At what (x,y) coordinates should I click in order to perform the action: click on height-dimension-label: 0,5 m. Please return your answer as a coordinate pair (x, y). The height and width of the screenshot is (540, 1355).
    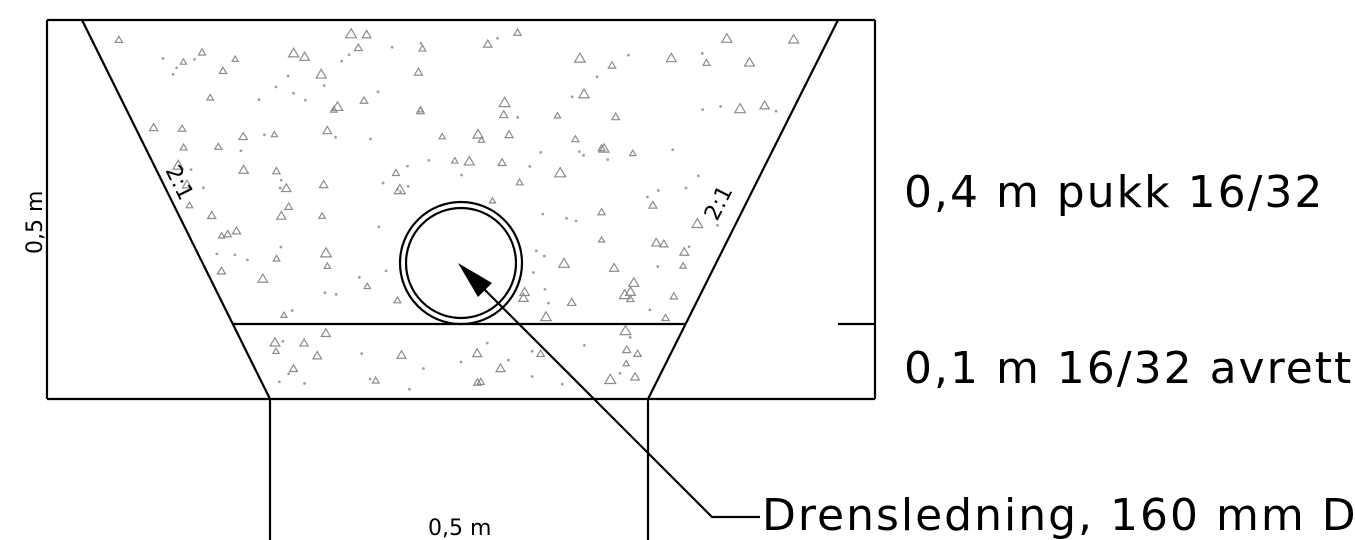
    Looking at the image, I should click on (35, 222).